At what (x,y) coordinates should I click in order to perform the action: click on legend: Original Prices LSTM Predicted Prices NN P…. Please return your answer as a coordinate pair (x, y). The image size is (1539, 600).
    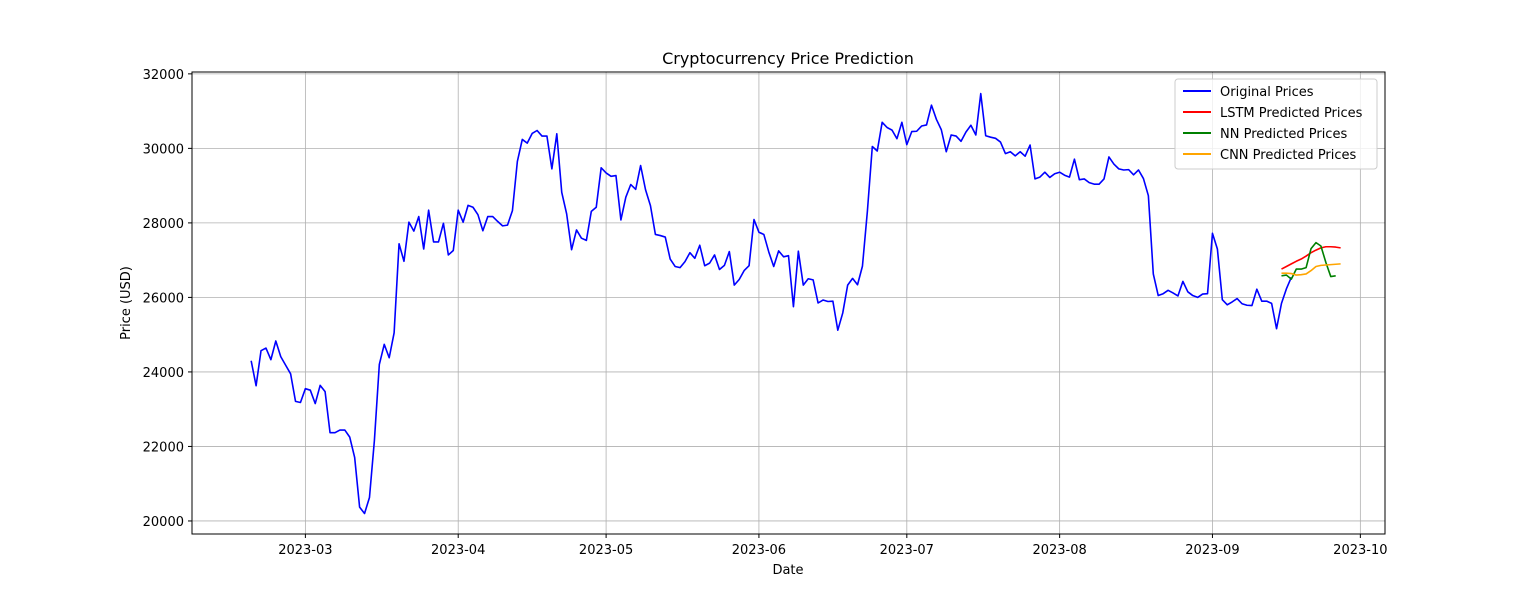
    Looking at the image, I should click on (1276, 124).